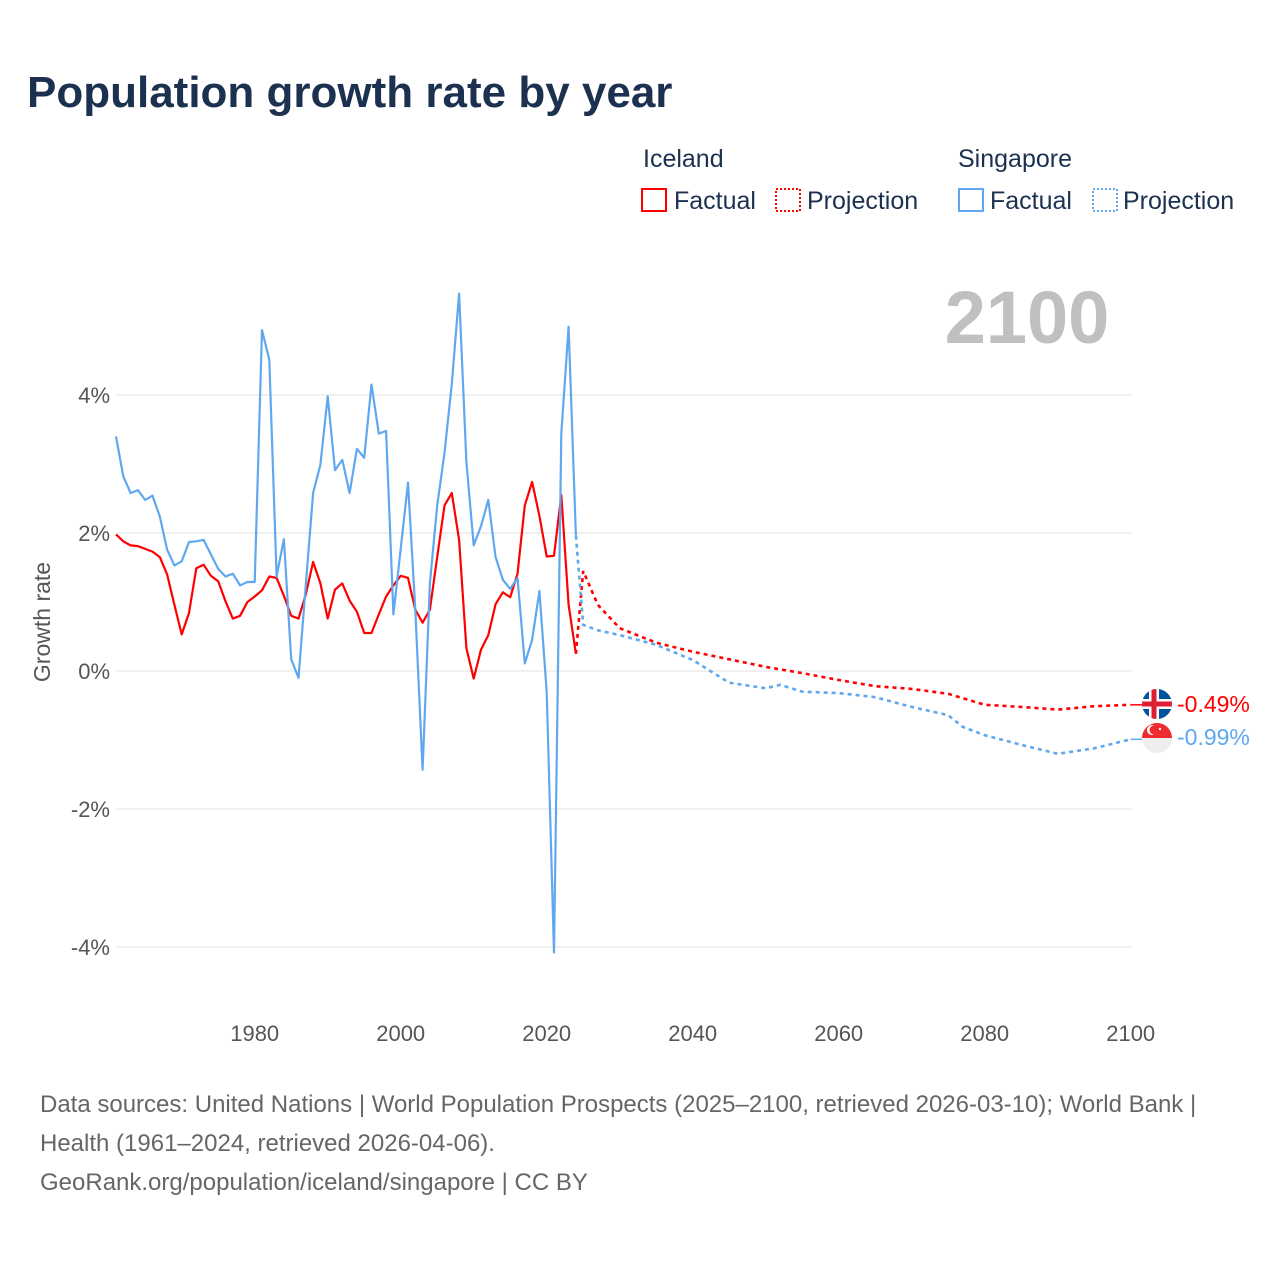 The width and height of the screenshot is (1280, 1280). I want to click on y-tick-label: 0%, so click(94, 671).